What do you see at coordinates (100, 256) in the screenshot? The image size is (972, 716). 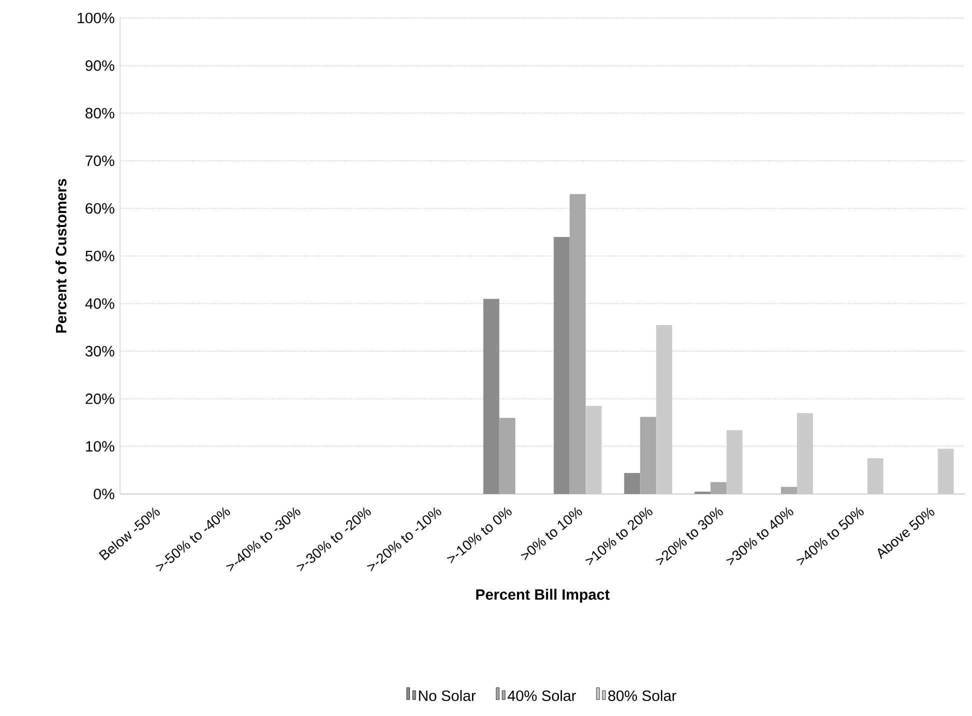 I see `y-tick-label: 50%` at bounding box center [100, 256].